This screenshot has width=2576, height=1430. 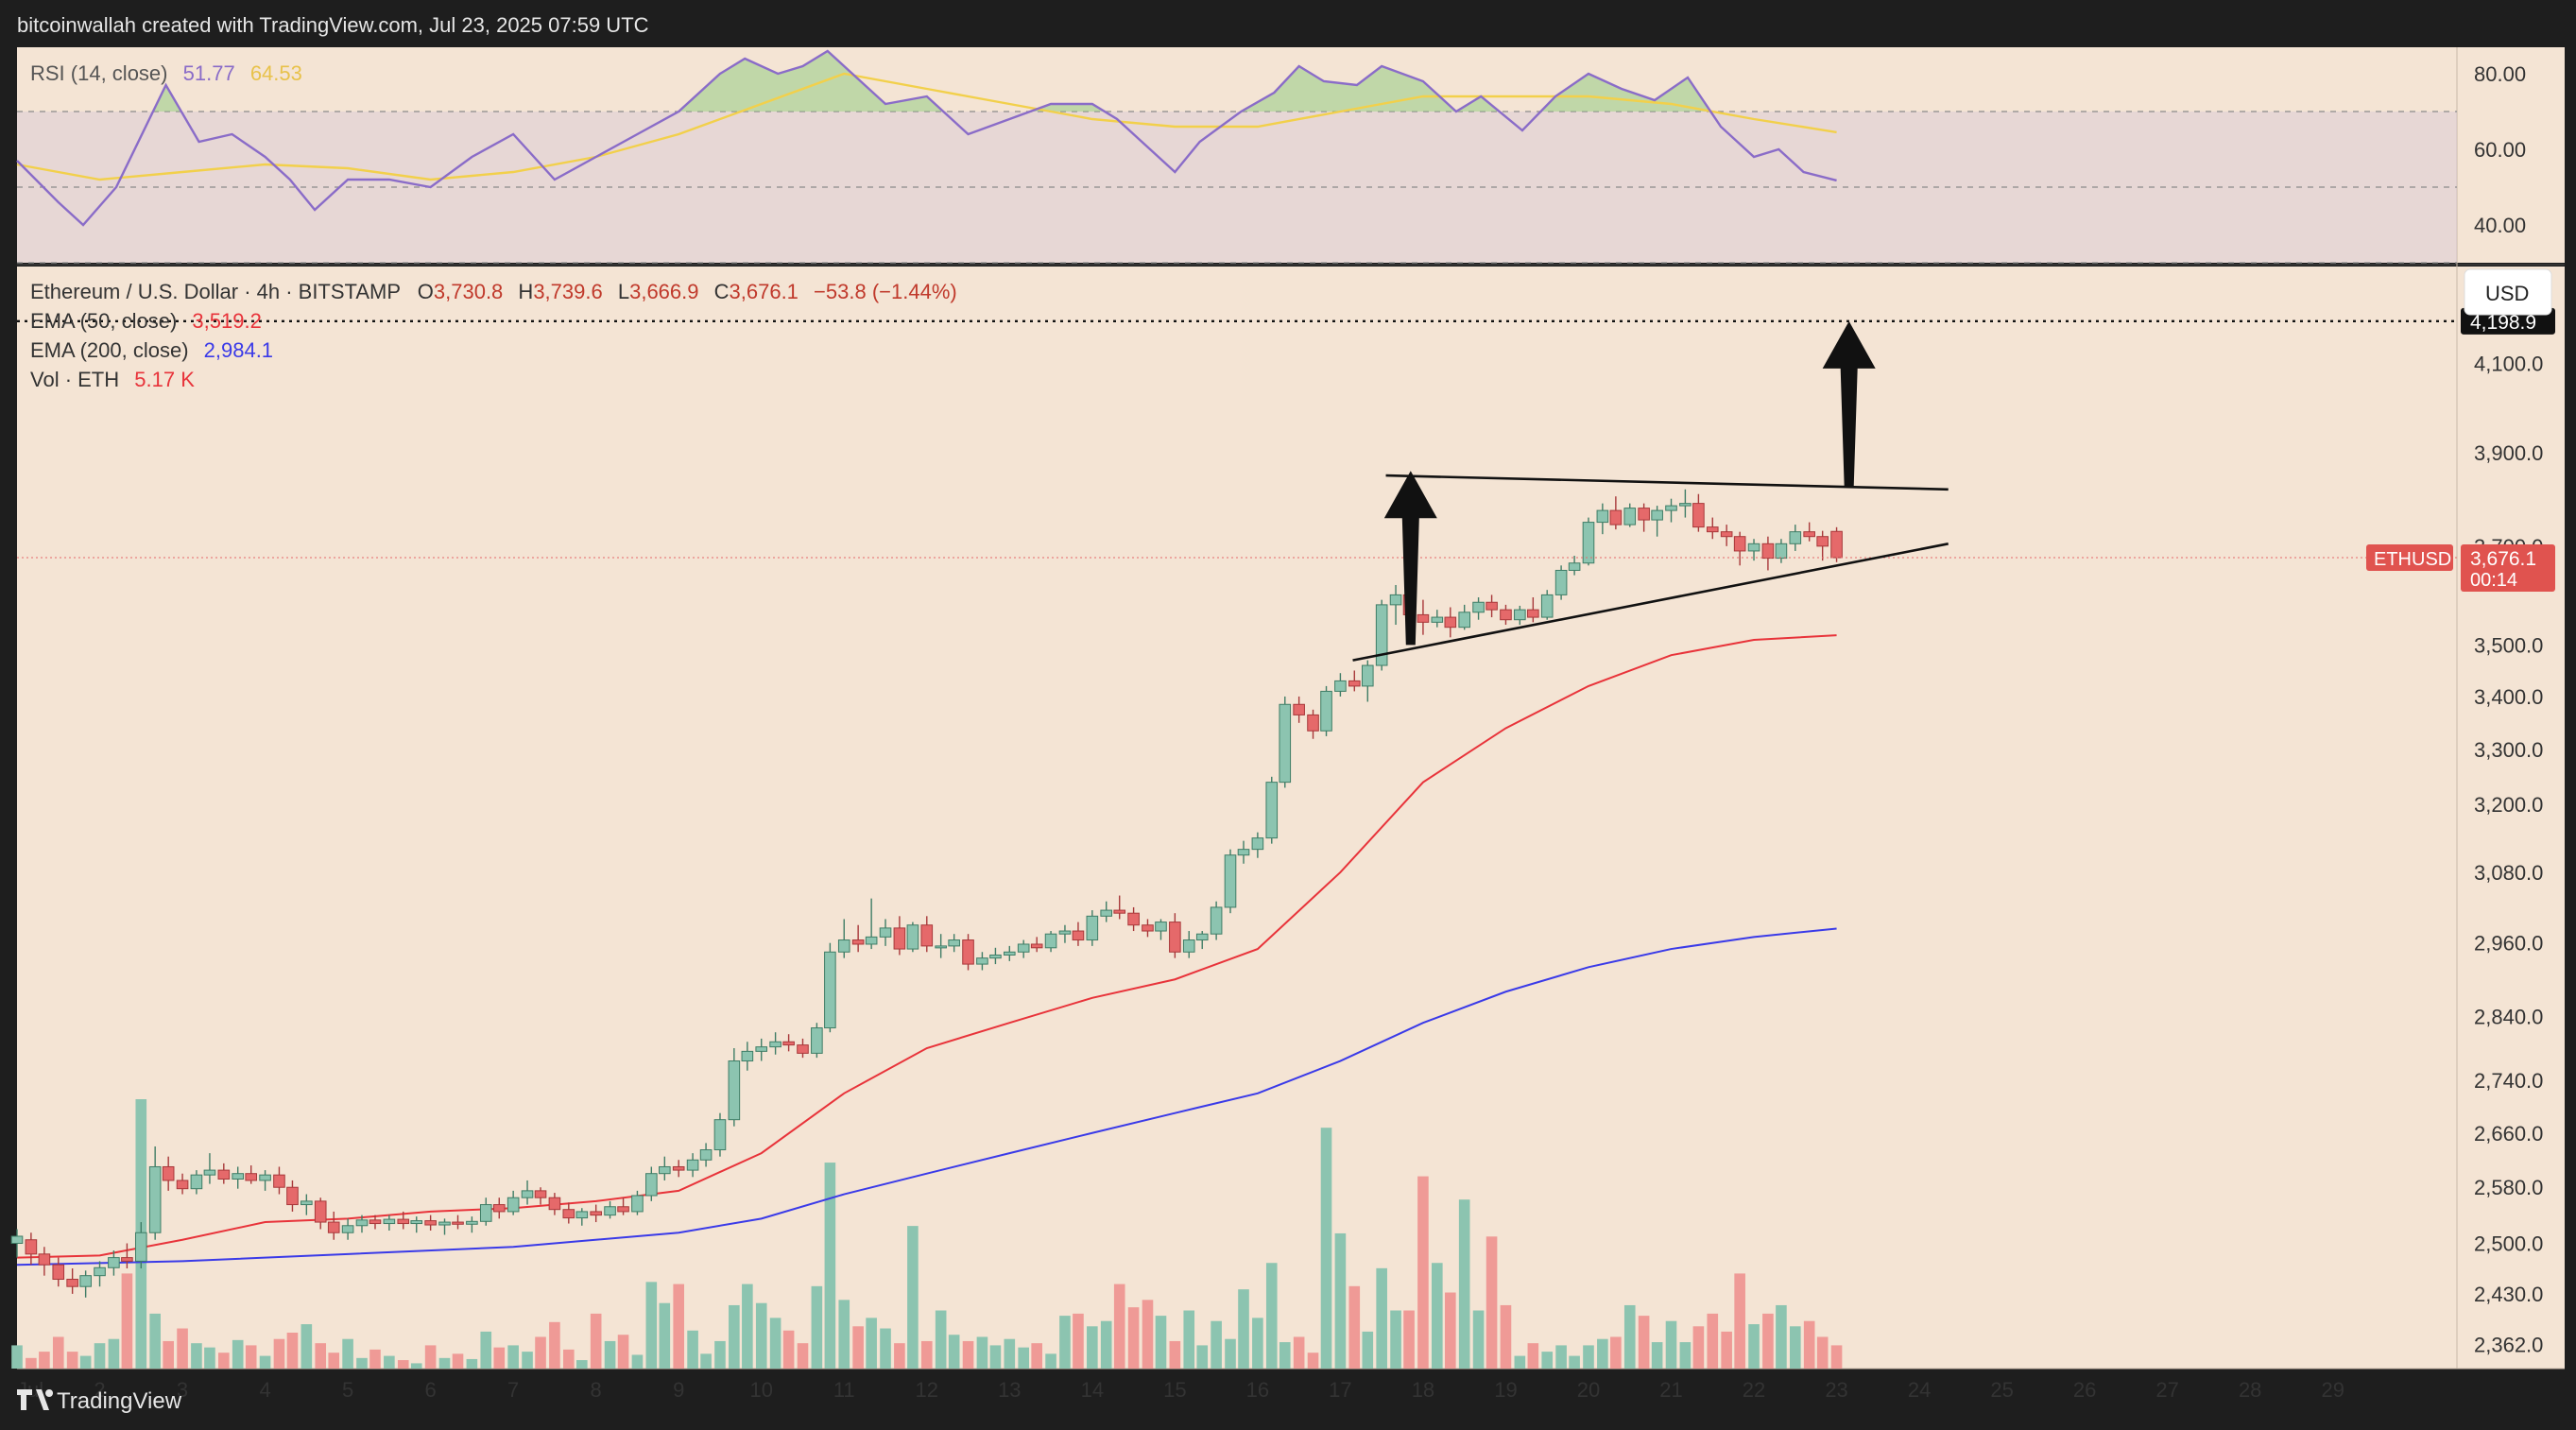 I want to click on currency-button-bg, so click(x=2508, y=292).